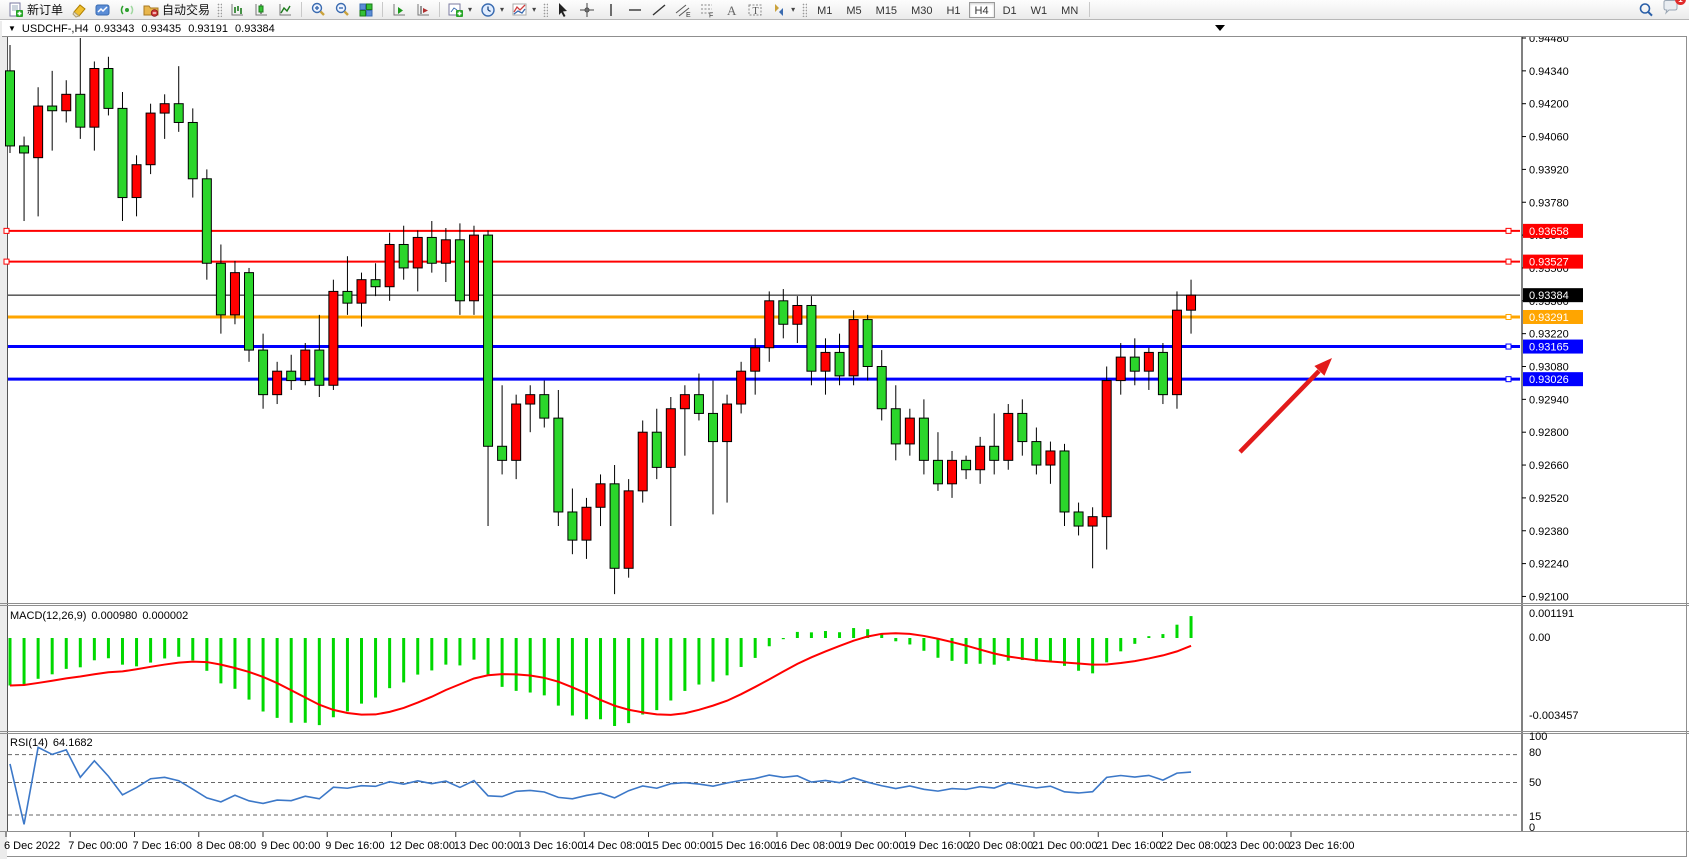 This screenshot has height=859, width=1689. I want to click on line-chart-button, so click(285, 10).